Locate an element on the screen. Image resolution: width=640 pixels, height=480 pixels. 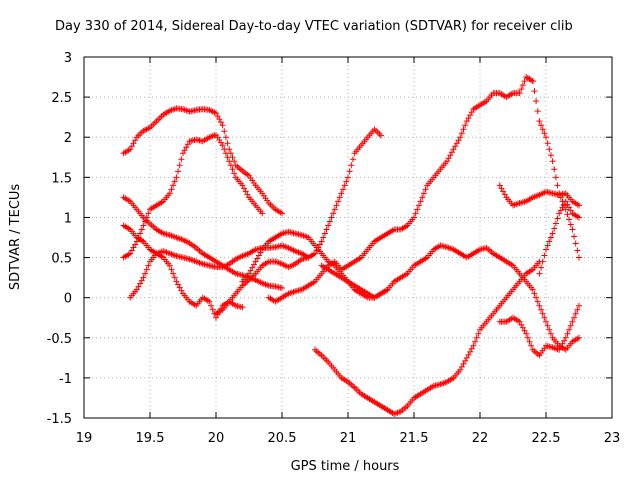
y-tick-label: -1 is located at coordinates (65, 379).